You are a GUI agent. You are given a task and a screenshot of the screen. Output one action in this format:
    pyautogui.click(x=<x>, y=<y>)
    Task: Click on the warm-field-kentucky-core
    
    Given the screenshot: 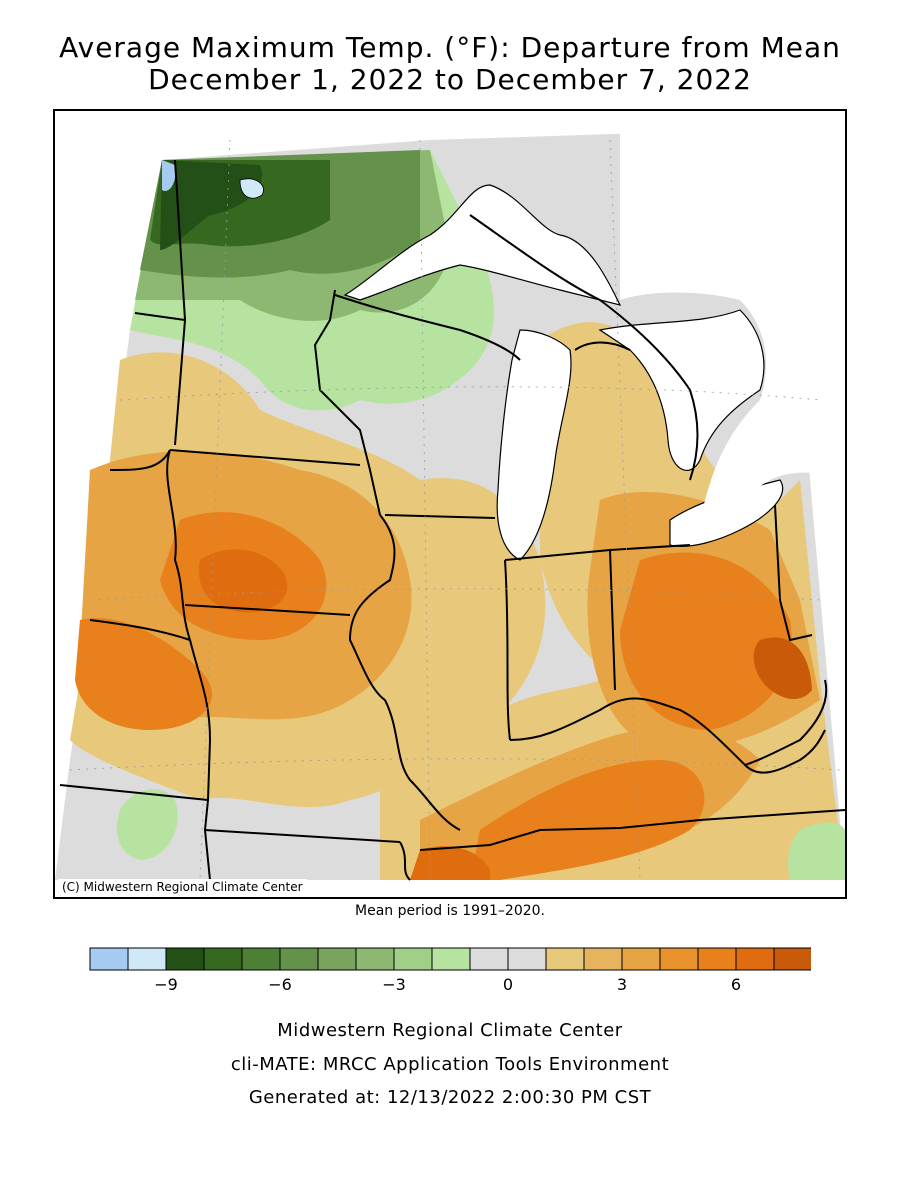 What is the action you would take?
    pyautogui.click(x=587, y=820)
    